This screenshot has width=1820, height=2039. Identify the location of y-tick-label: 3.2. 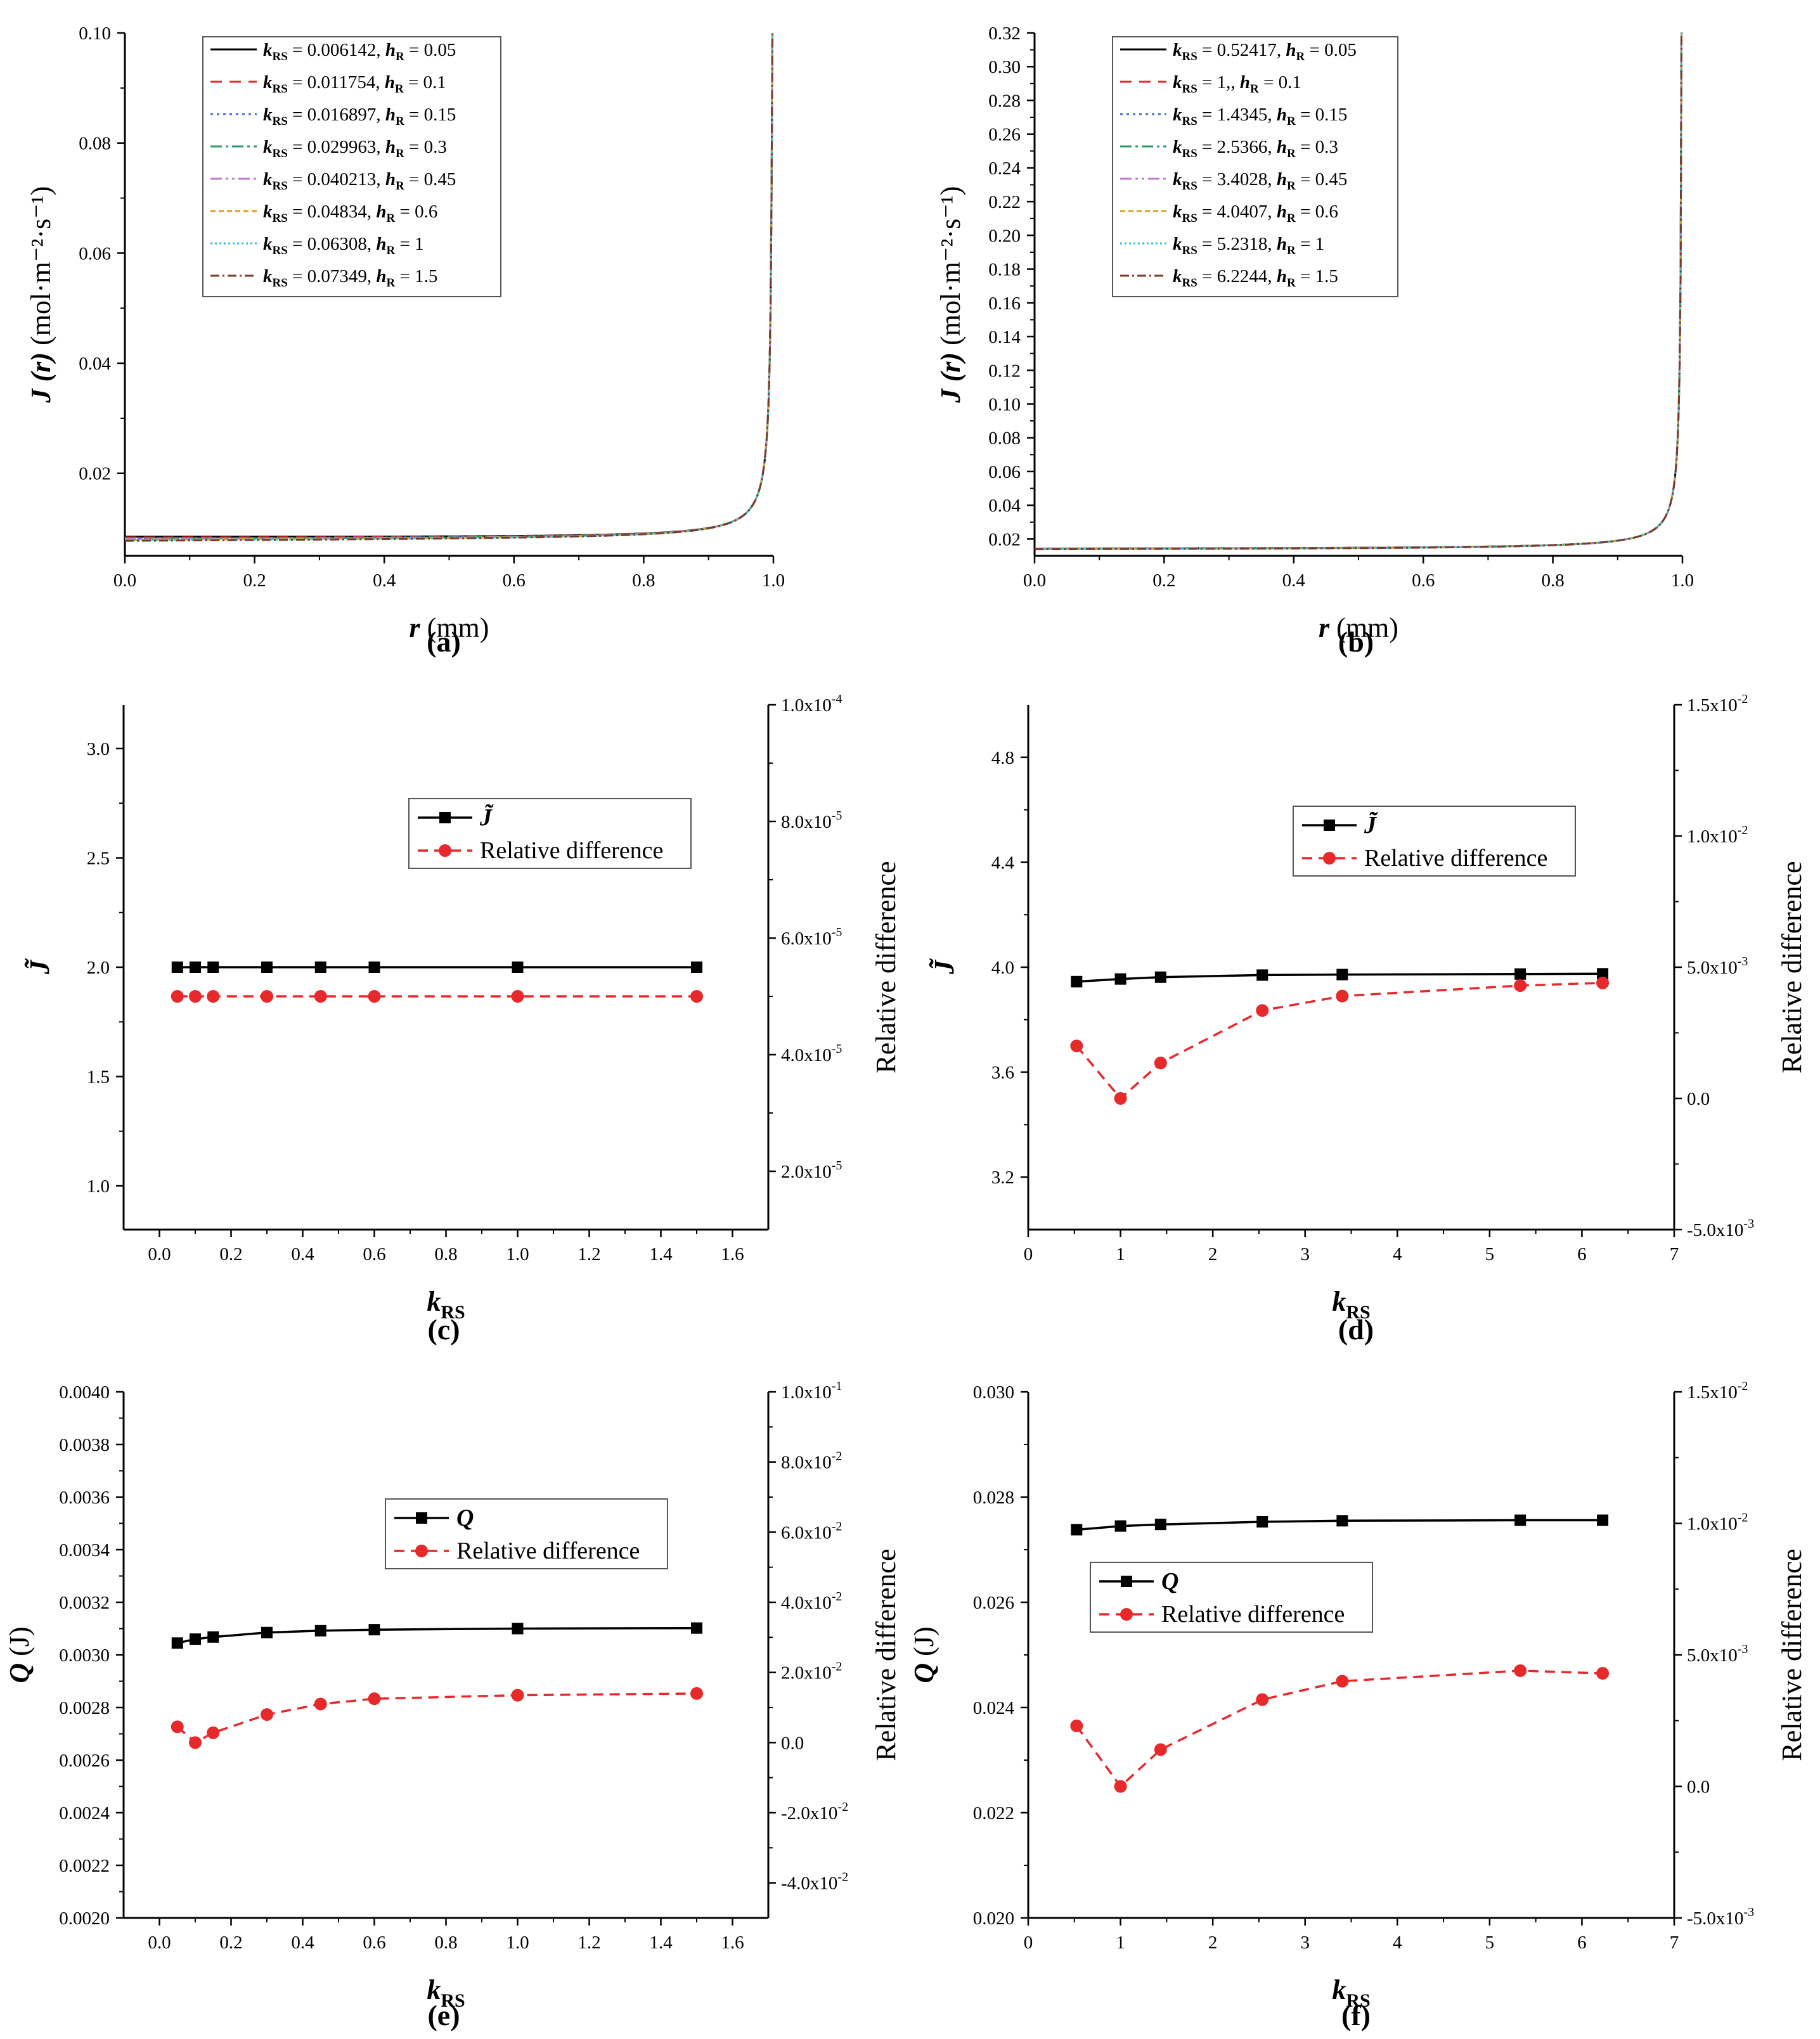
(1002, 1177).